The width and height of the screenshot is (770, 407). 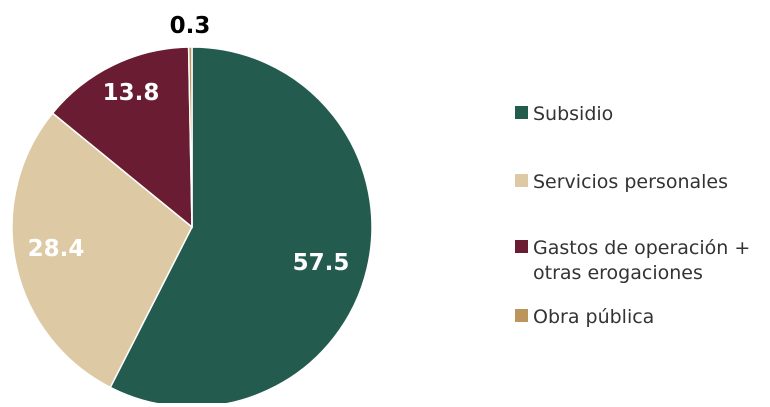 I want to click on legend-label-gastos-de-operacion-otras-erogaciones-line-1: Gastos de operación +, so click(x=641, y=248).